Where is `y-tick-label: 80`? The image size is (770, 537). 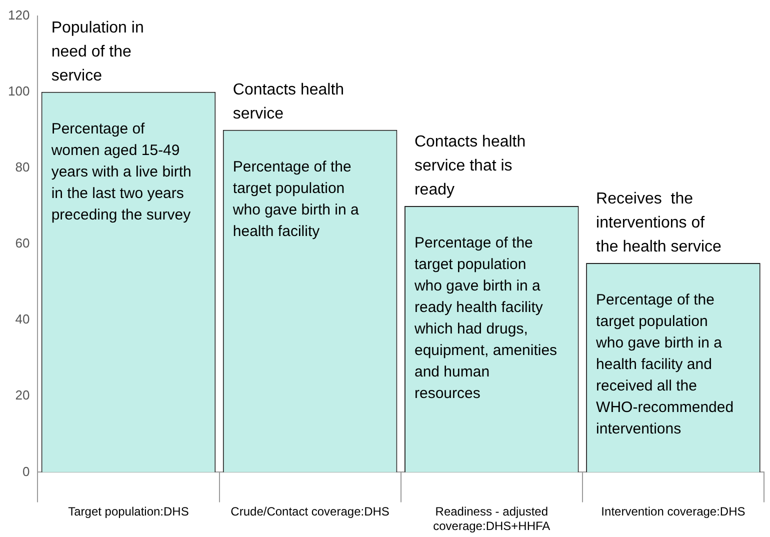 y-tick-label: 80 is located at coordinates (22, 167).